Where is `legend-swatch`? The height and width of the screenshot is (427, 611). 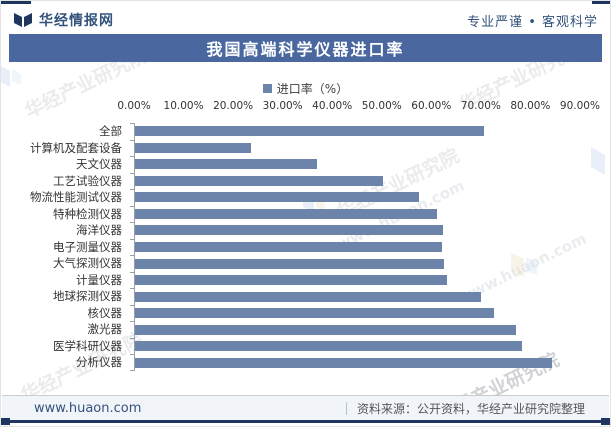
legend-swatch is located at coordinates (267, 88).